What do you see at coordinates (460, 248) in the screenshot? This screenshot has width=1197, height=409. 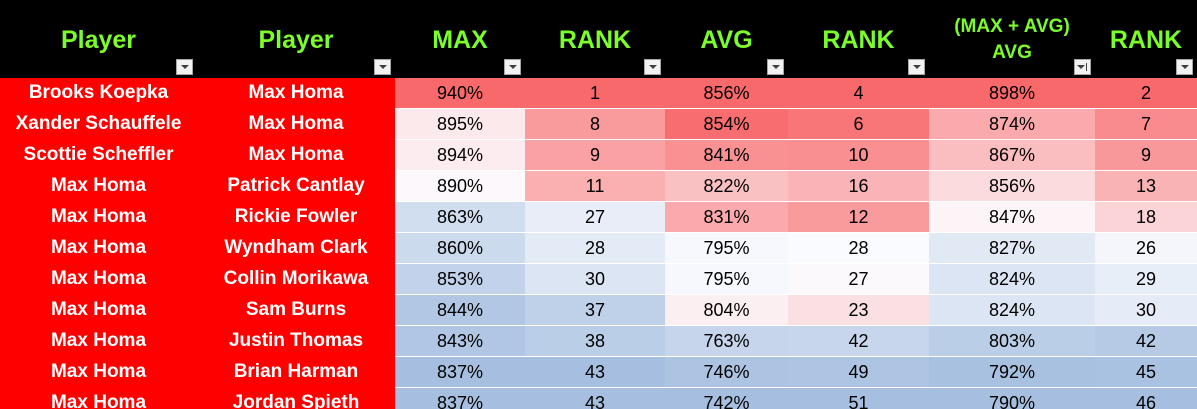 I see `cell-max: 860%` at bounding box center [460, 248].